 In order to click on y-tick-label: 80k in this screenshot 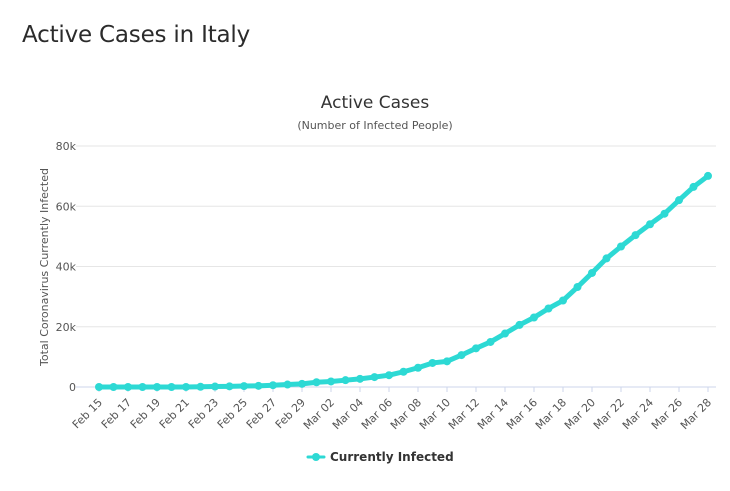, I will do `click(66, 146)`.